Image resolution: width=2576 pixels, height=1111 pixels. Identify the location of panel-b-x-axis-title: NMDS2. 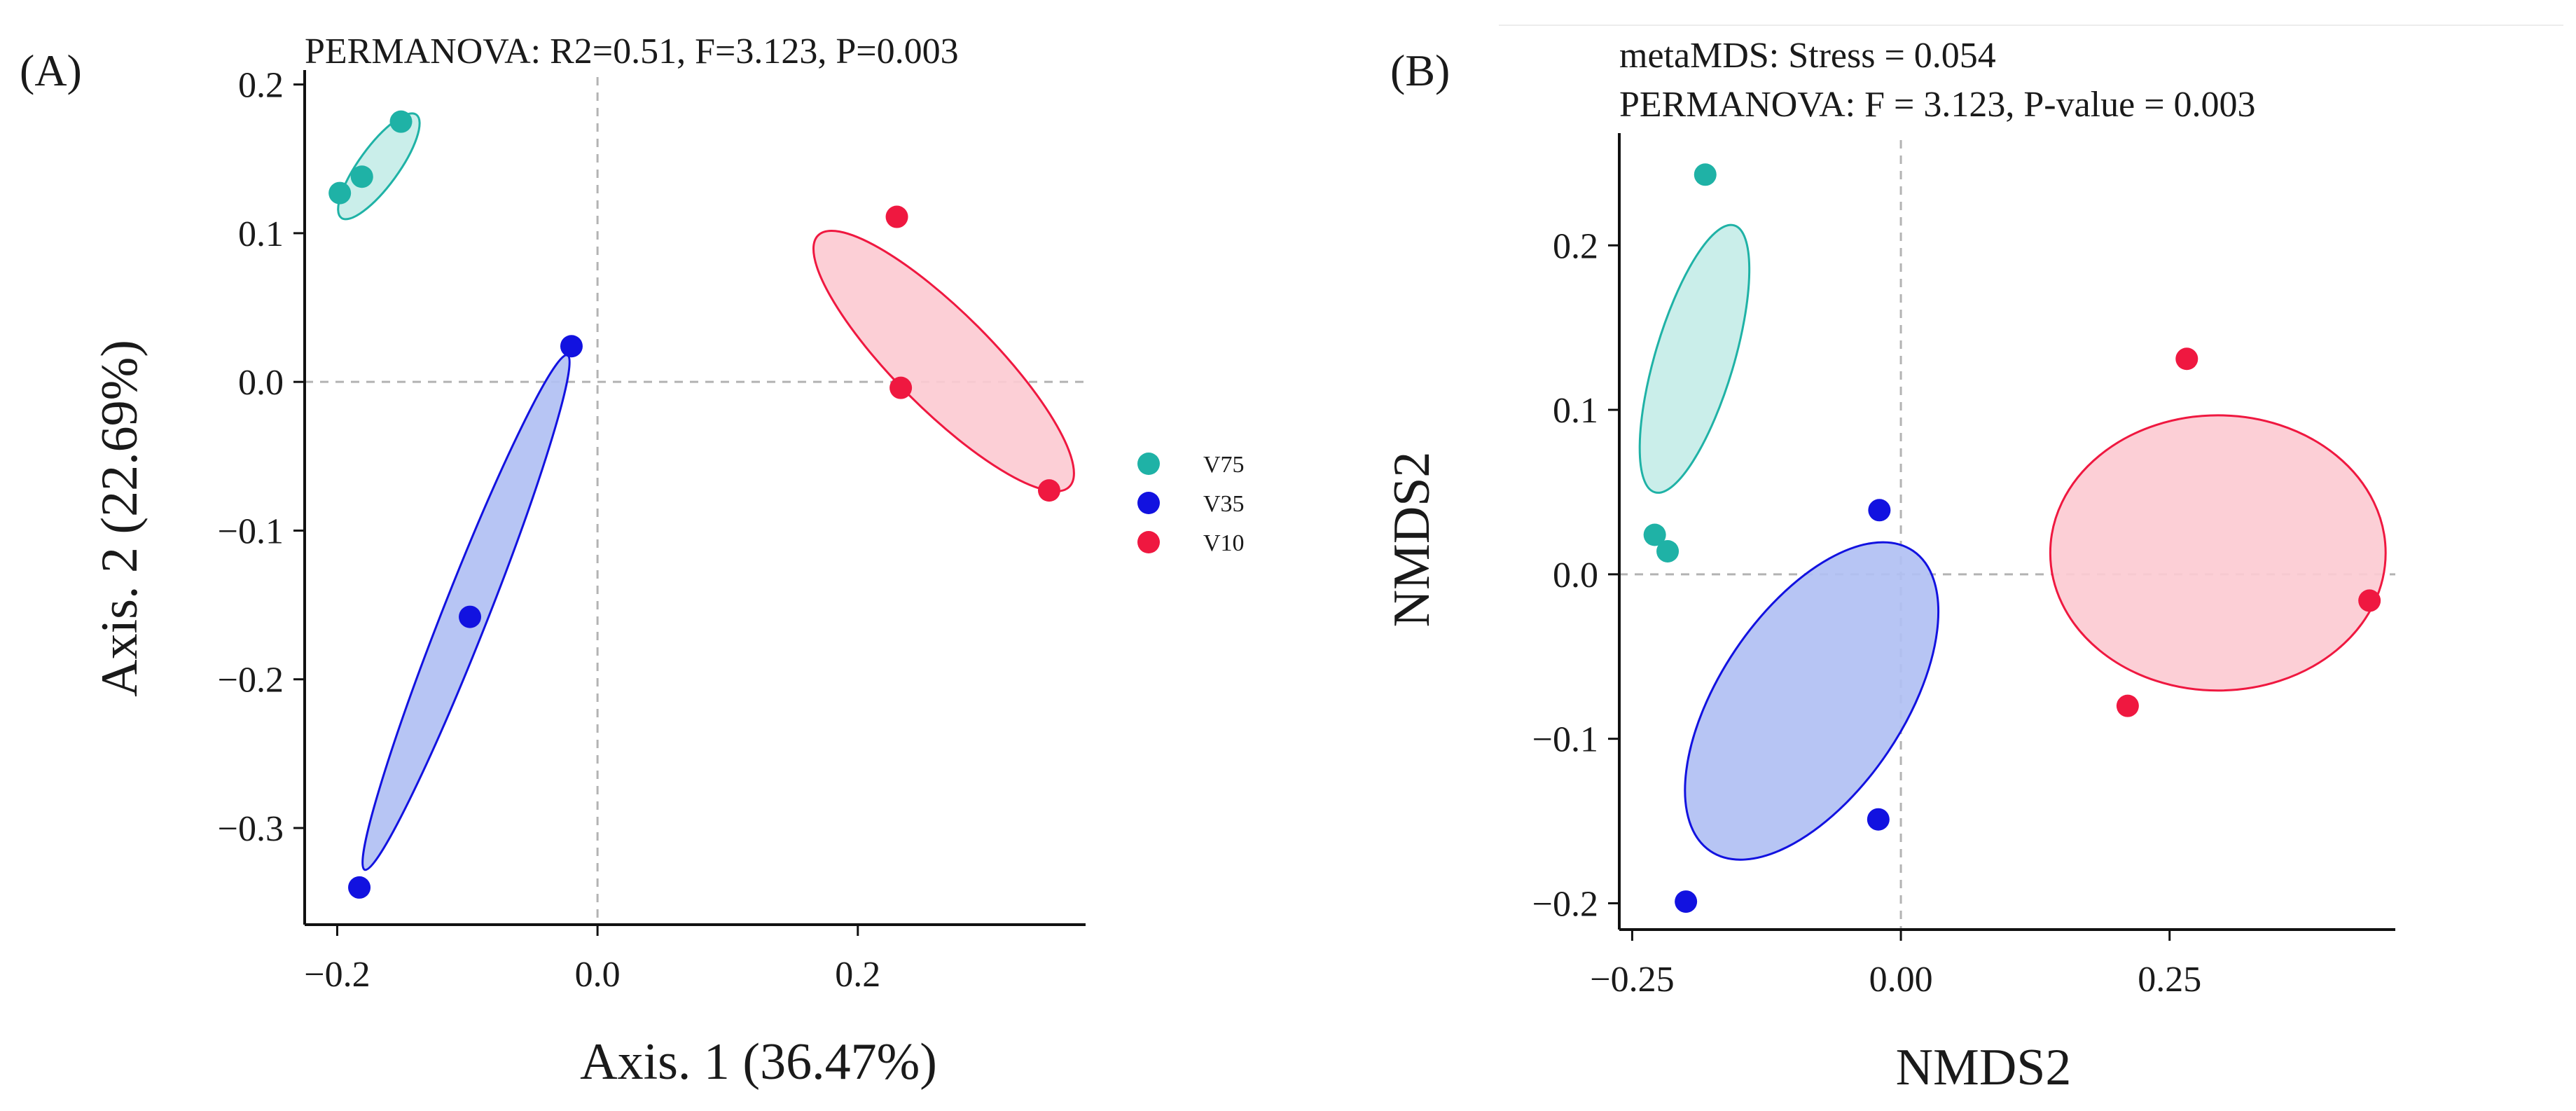
(1984, 1067).